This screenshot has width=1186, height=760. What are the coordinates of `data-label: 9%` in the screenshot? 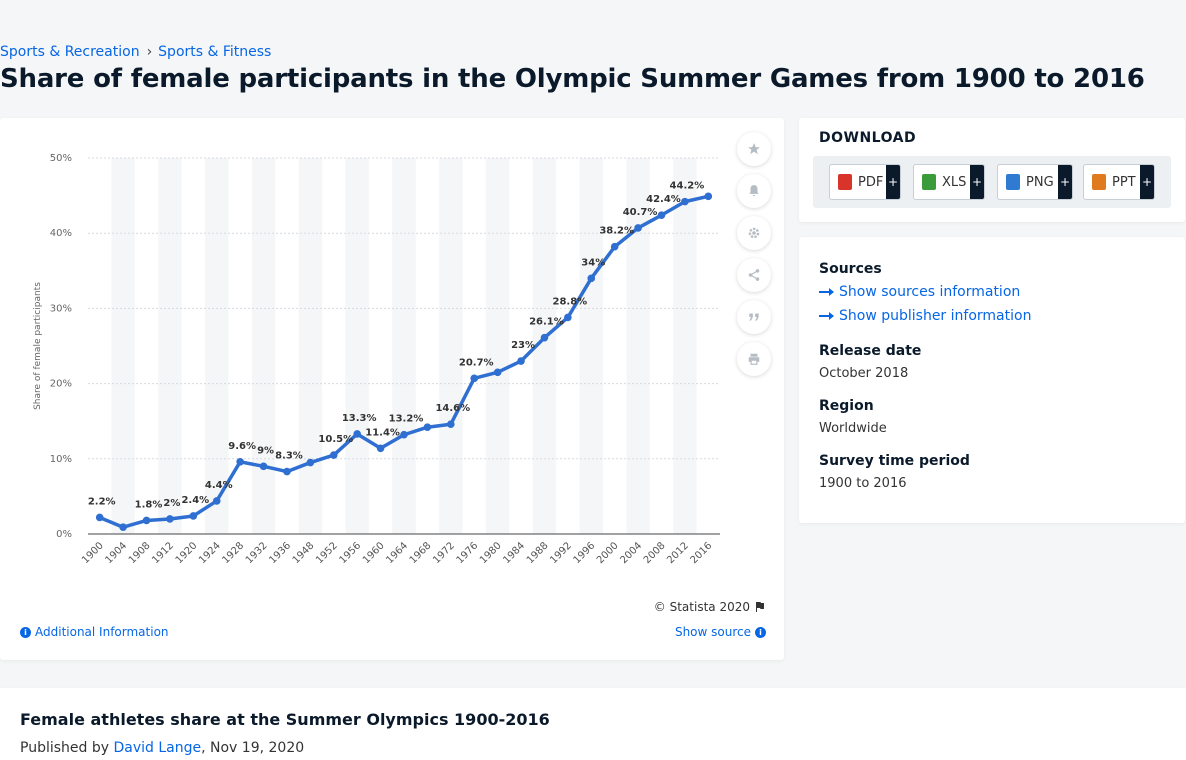 It's located at (265, 450).